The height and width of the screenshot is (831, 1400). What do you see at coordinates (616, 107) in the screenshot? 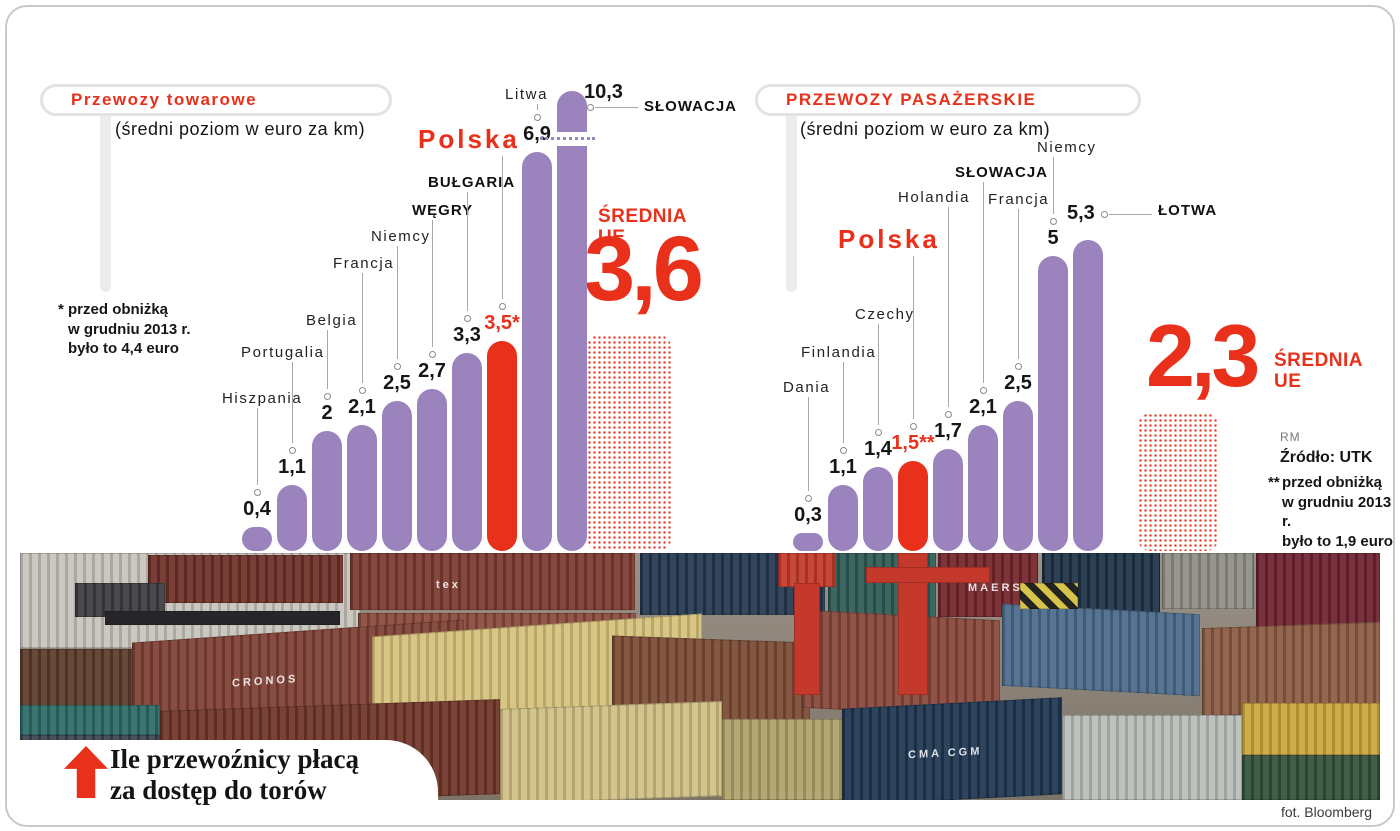
I see `leader-line-s-owacja` at bounding box center [616, 107].